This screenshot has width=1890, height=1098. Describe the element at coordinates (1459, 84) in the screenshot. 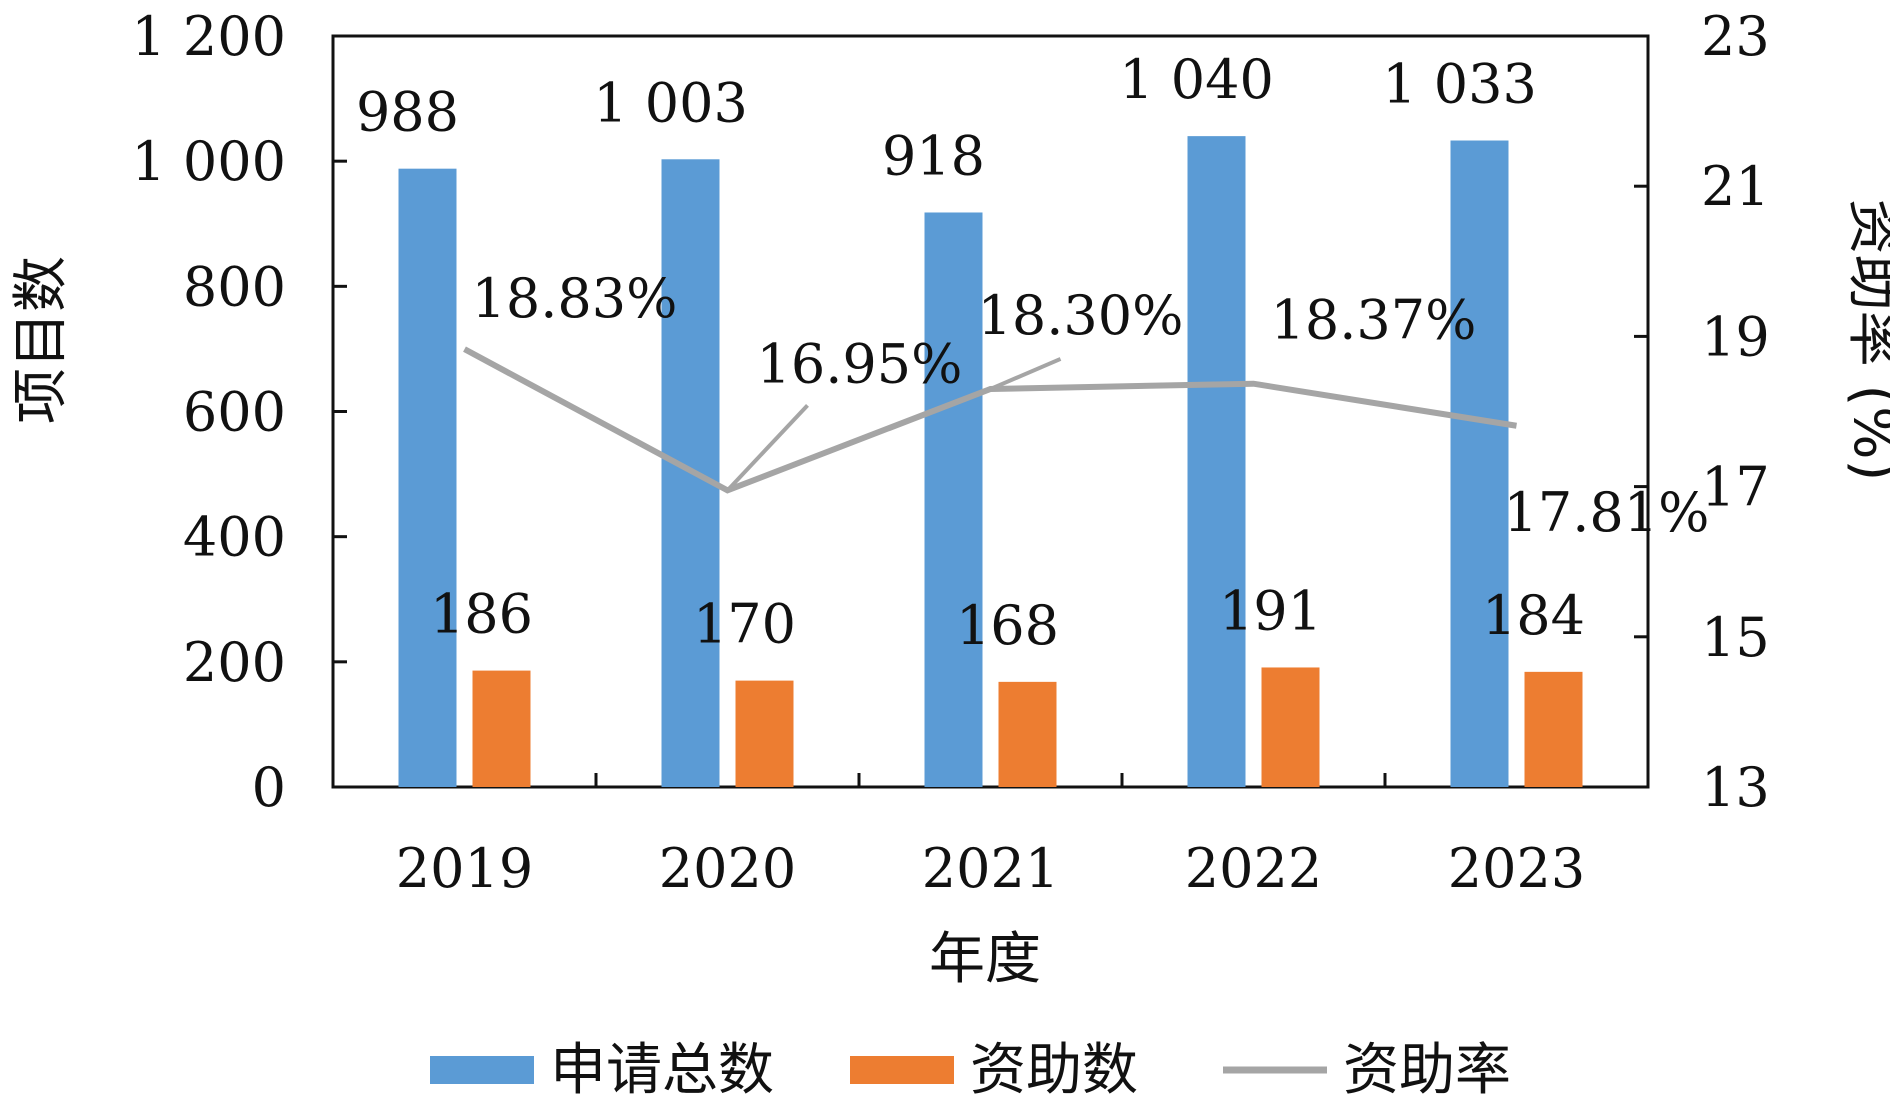

I see `bar-label-applications: 1 033` at that location.